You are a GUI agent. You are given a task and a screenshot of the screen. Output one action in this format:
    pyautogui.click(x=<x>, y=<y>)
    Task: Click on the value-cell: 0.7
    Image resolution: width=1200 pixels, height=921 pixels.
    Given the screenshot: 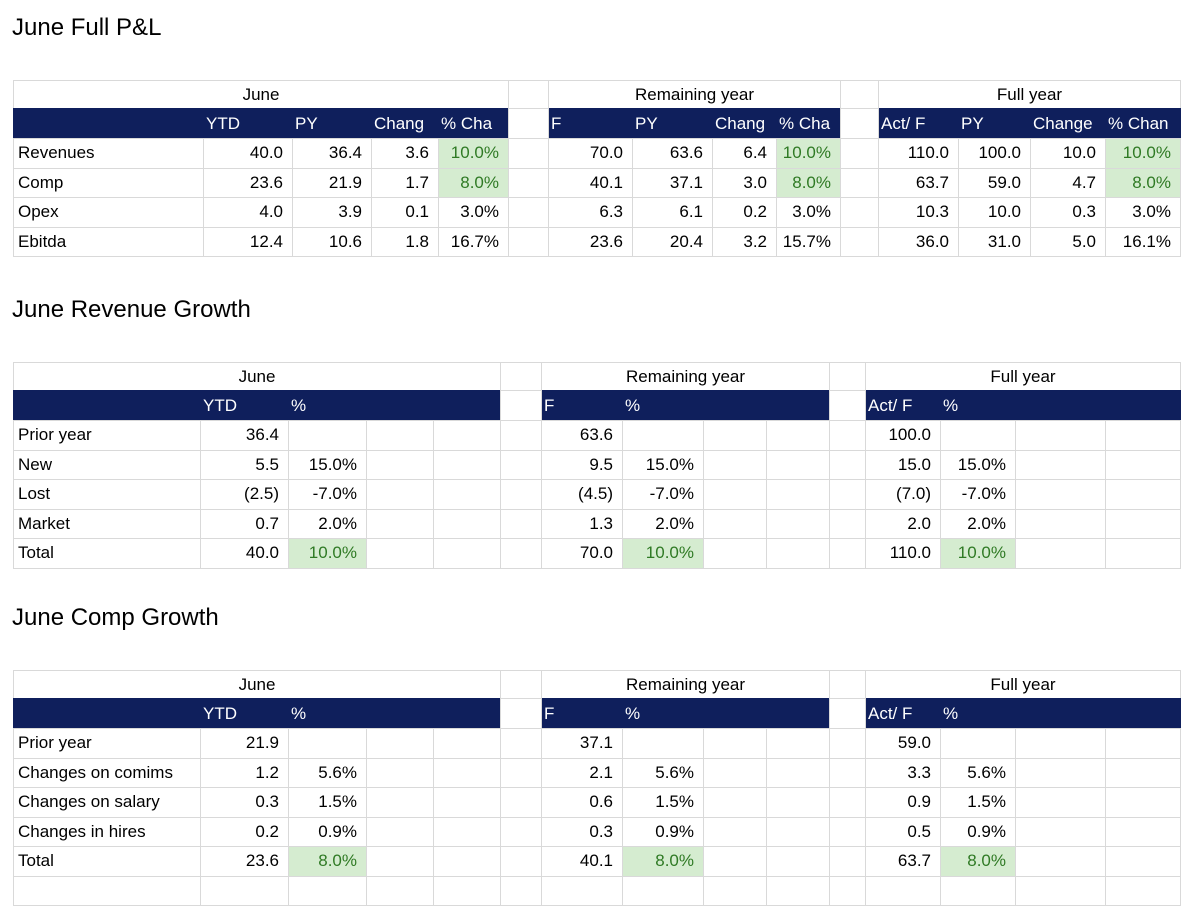 What is the action you would take?
    pyautogui.click(x=244, y=523)
    